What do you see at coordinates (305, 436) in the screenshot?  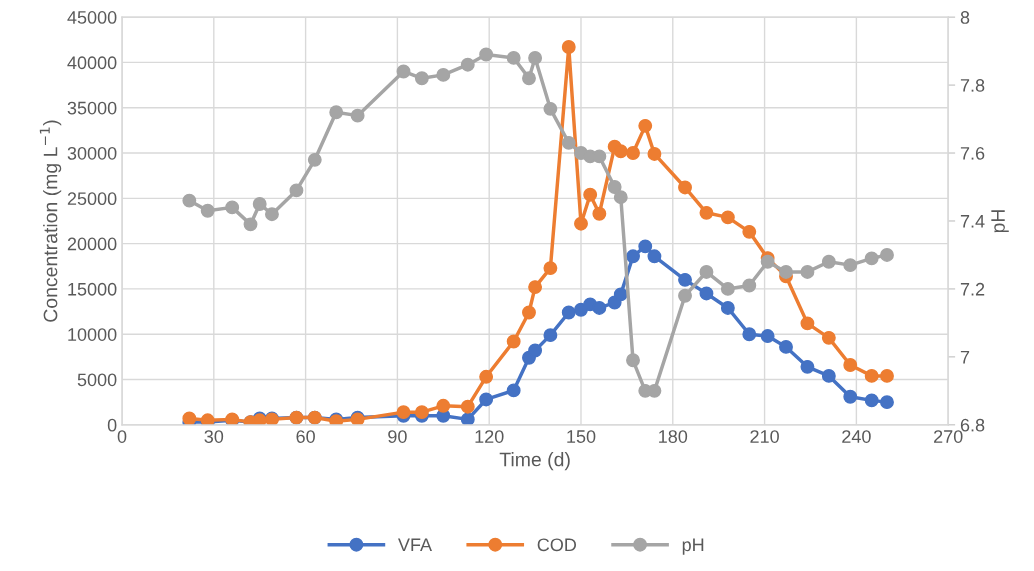 I see `x-tick-label: 60` at bounding box center [305, 436].